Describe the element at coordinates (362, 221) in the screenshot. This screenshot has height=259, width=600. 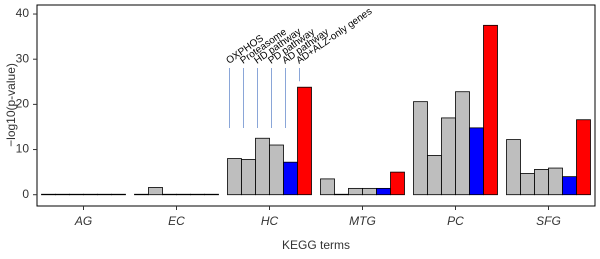
I see `x-tick-label: MTG` at that location.